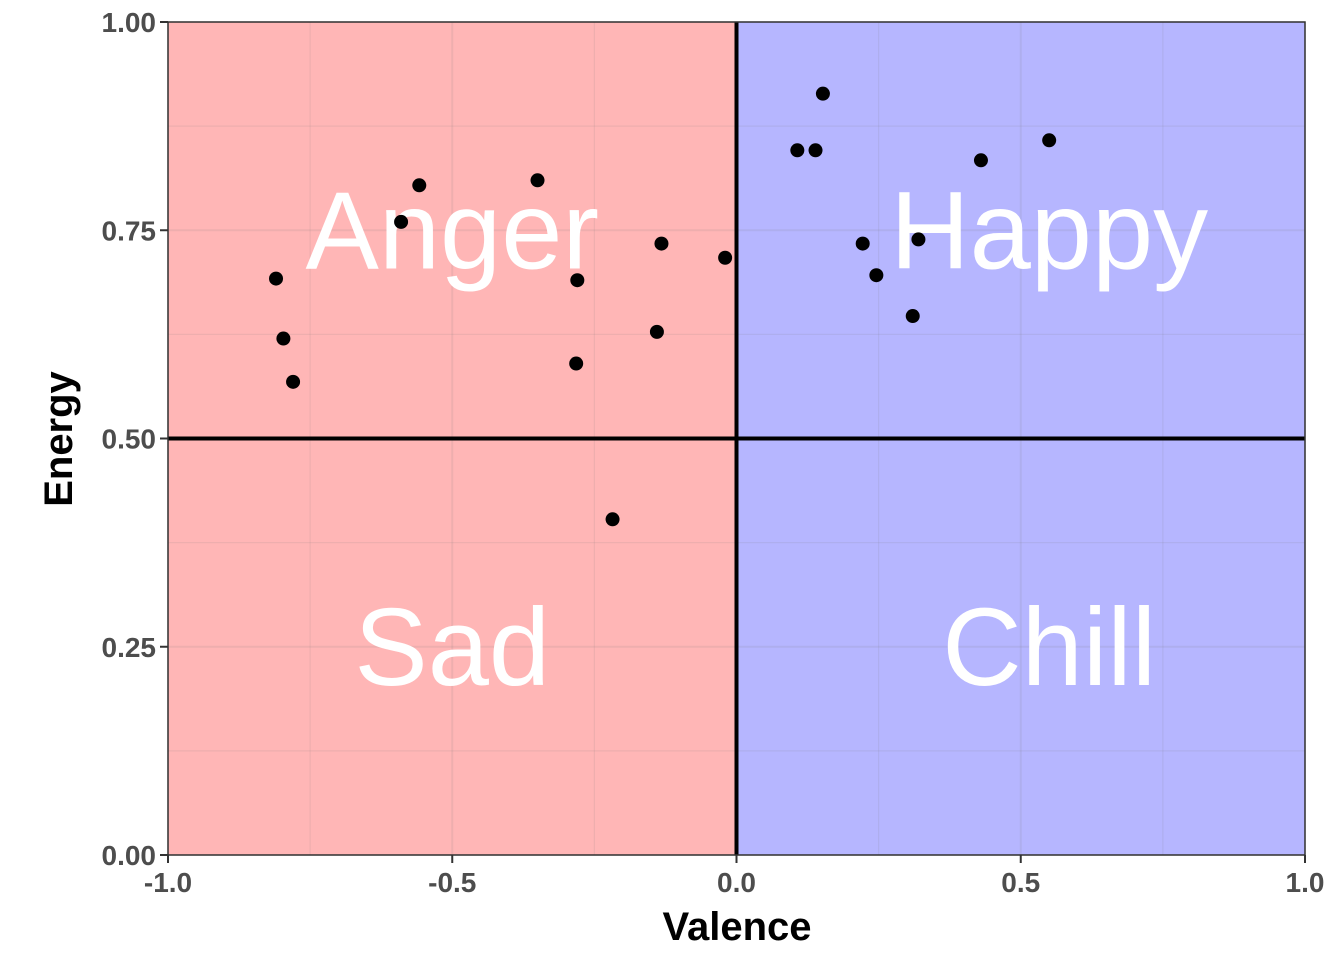  What do you see at coordinates (59, 438) in the screenshot?
I see `y-axis-title: Energy` at bounding box center [59, 438].